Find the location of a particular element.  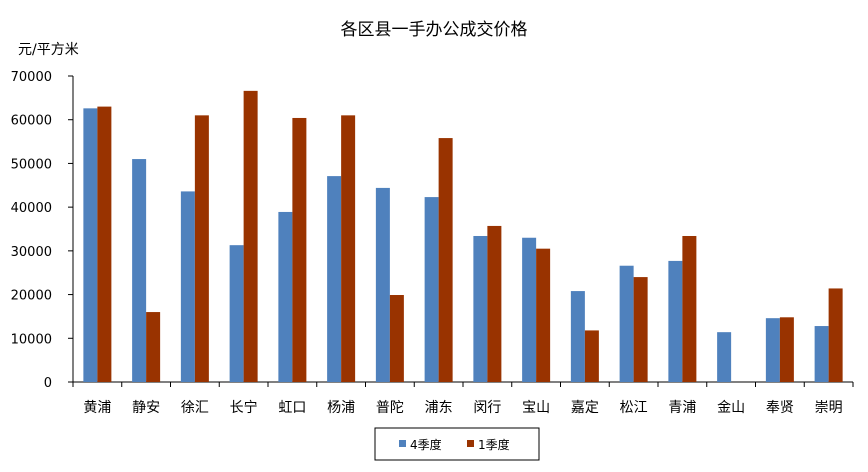

x-tick-label: 静安 is located at coordinates (146, 408).